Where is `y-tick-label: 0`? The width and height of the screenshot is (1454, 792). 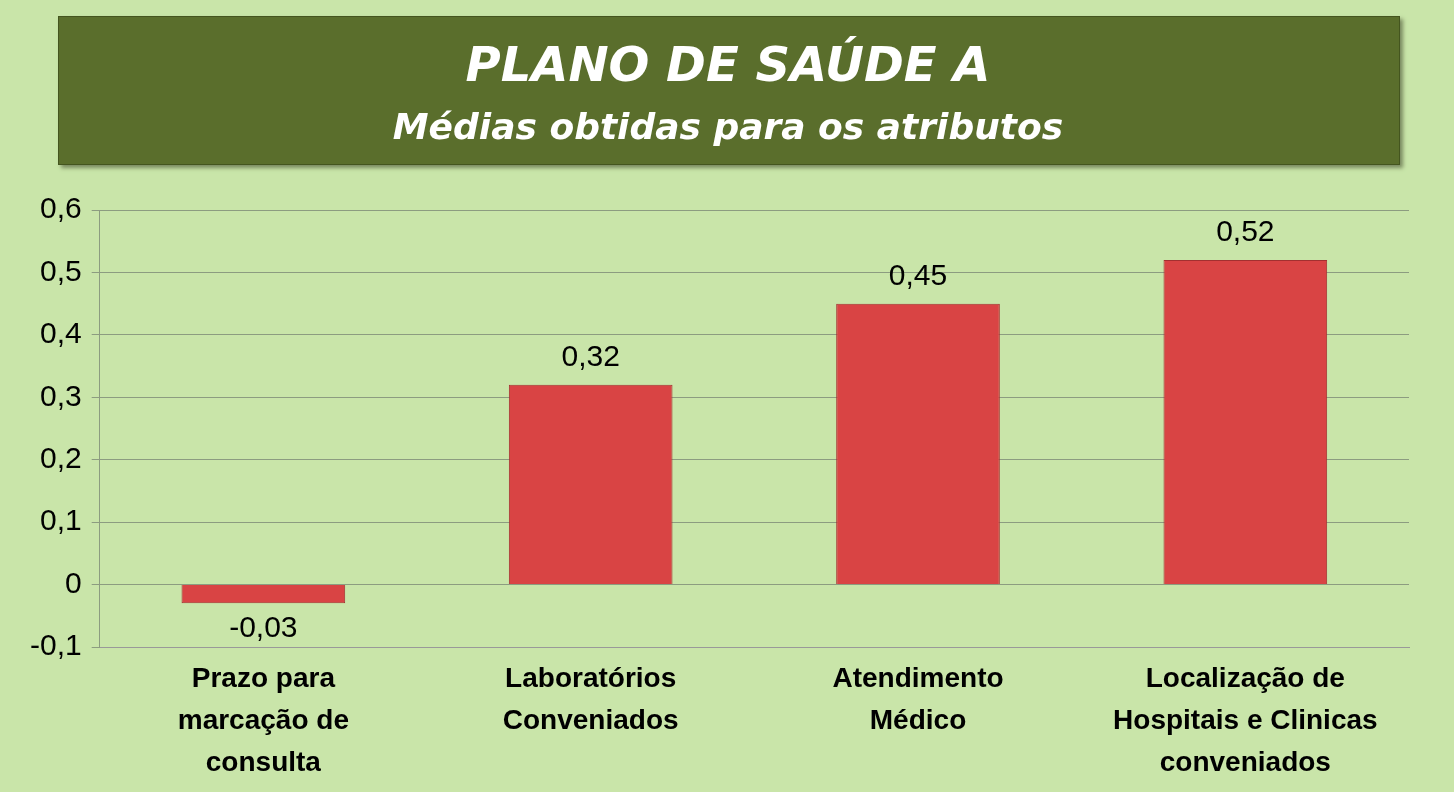 y-tick-label: 0 is located at coordinates (73, 582).